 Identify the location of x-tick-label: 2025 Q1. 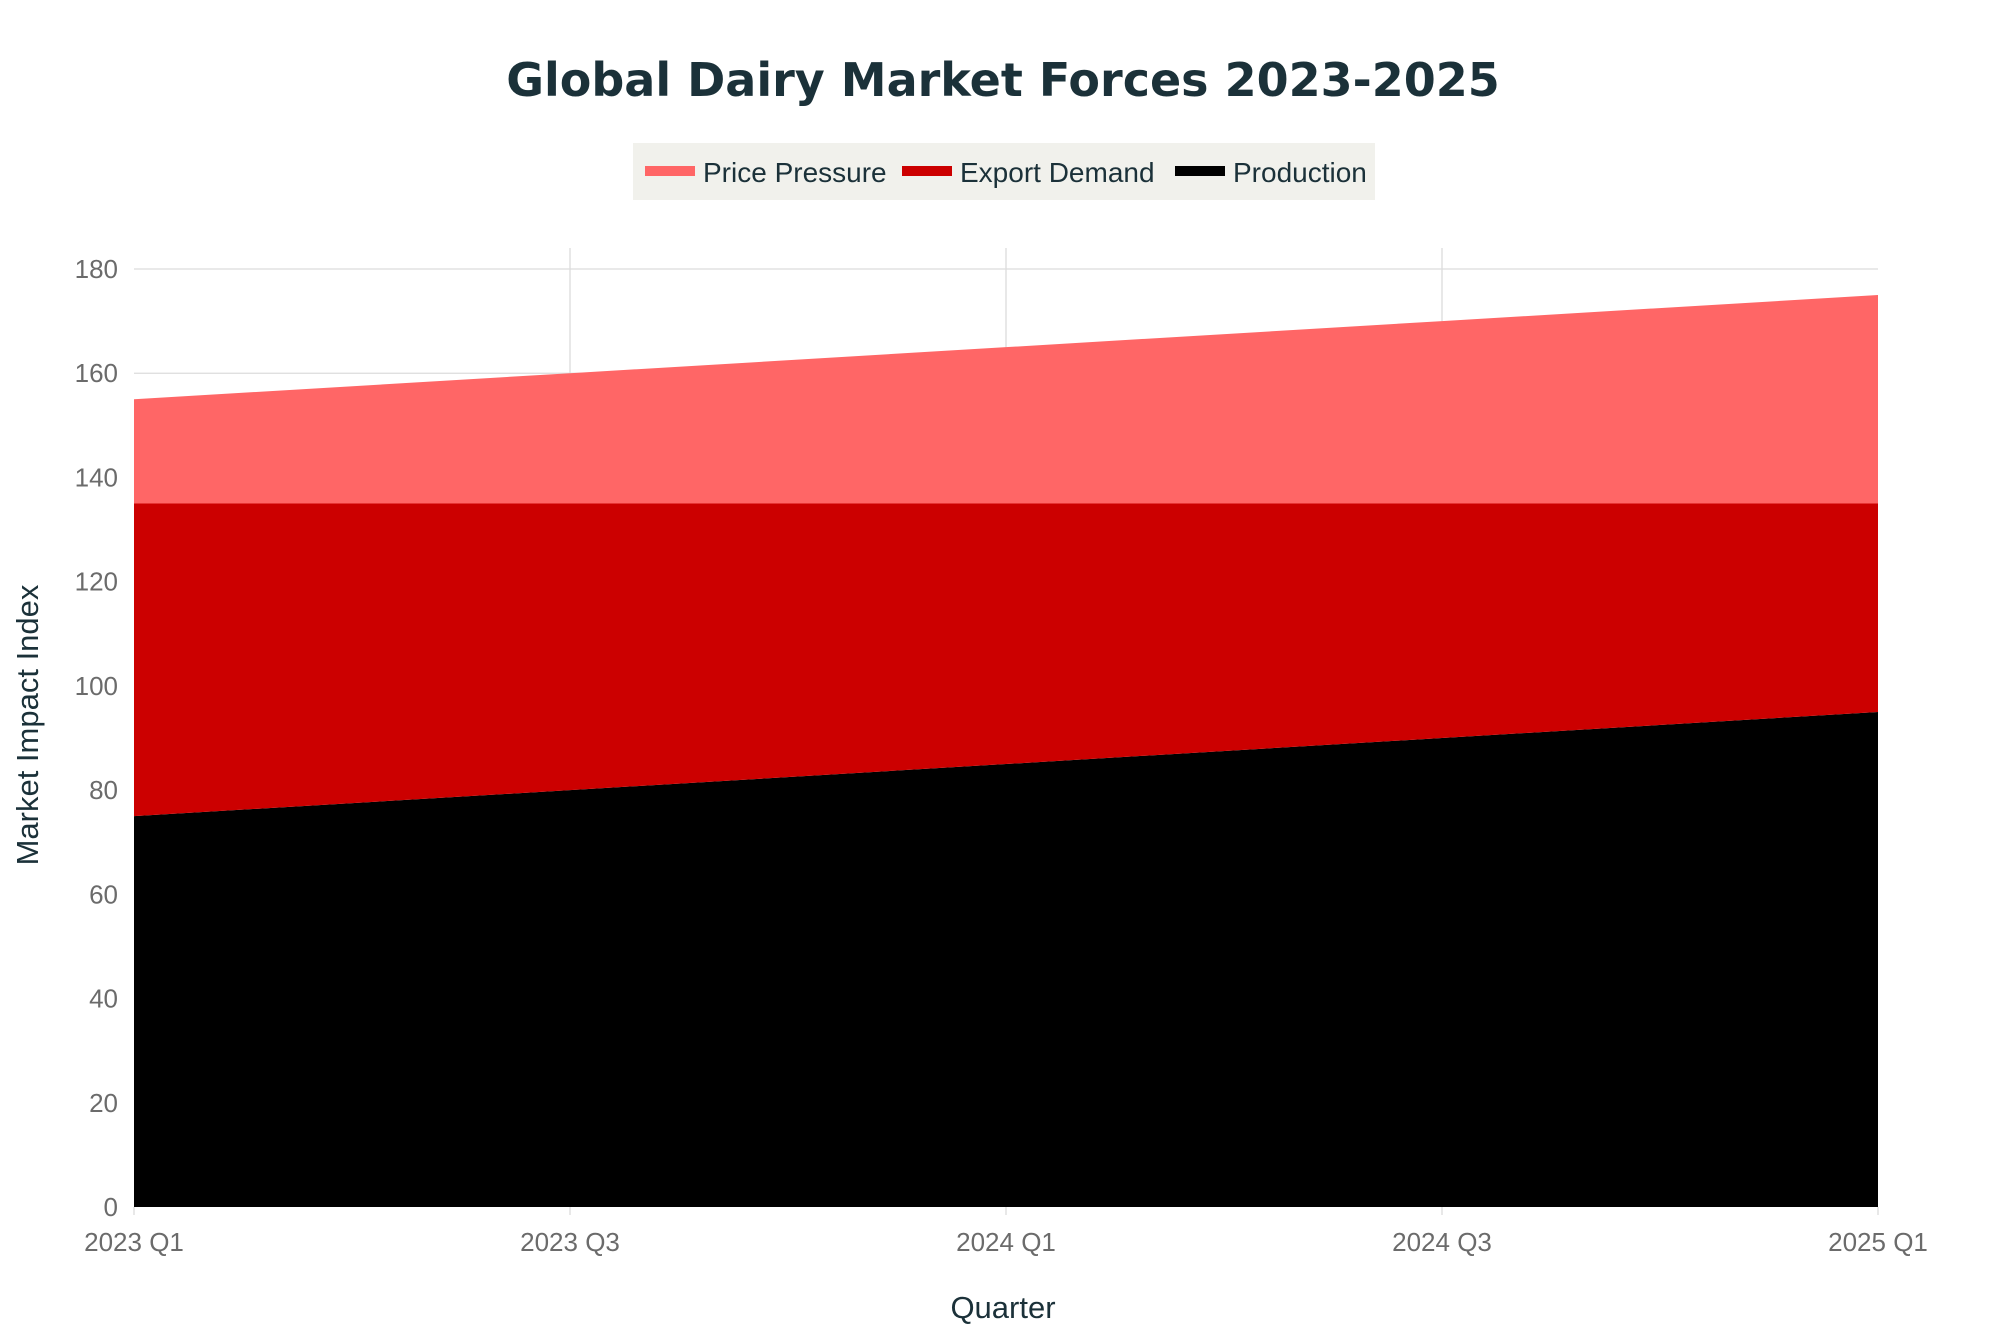
(1878, 1242).